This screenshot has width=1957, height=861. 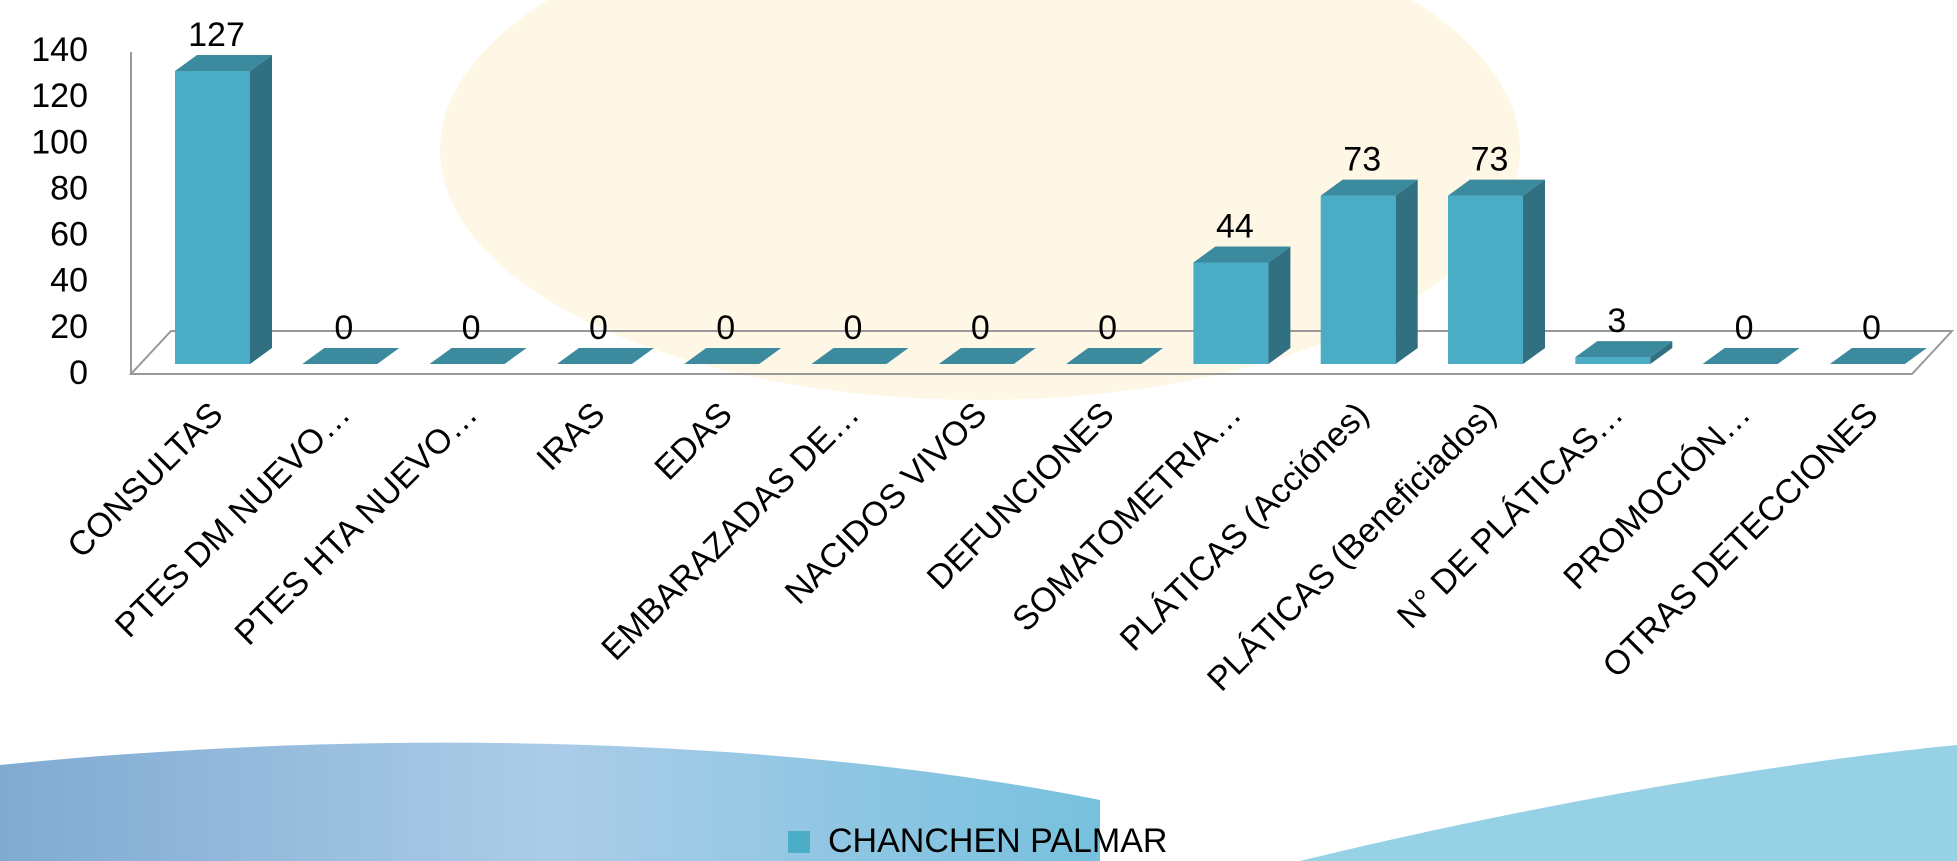 I want to click on data-label: 3, so click(x=1616, y=321).